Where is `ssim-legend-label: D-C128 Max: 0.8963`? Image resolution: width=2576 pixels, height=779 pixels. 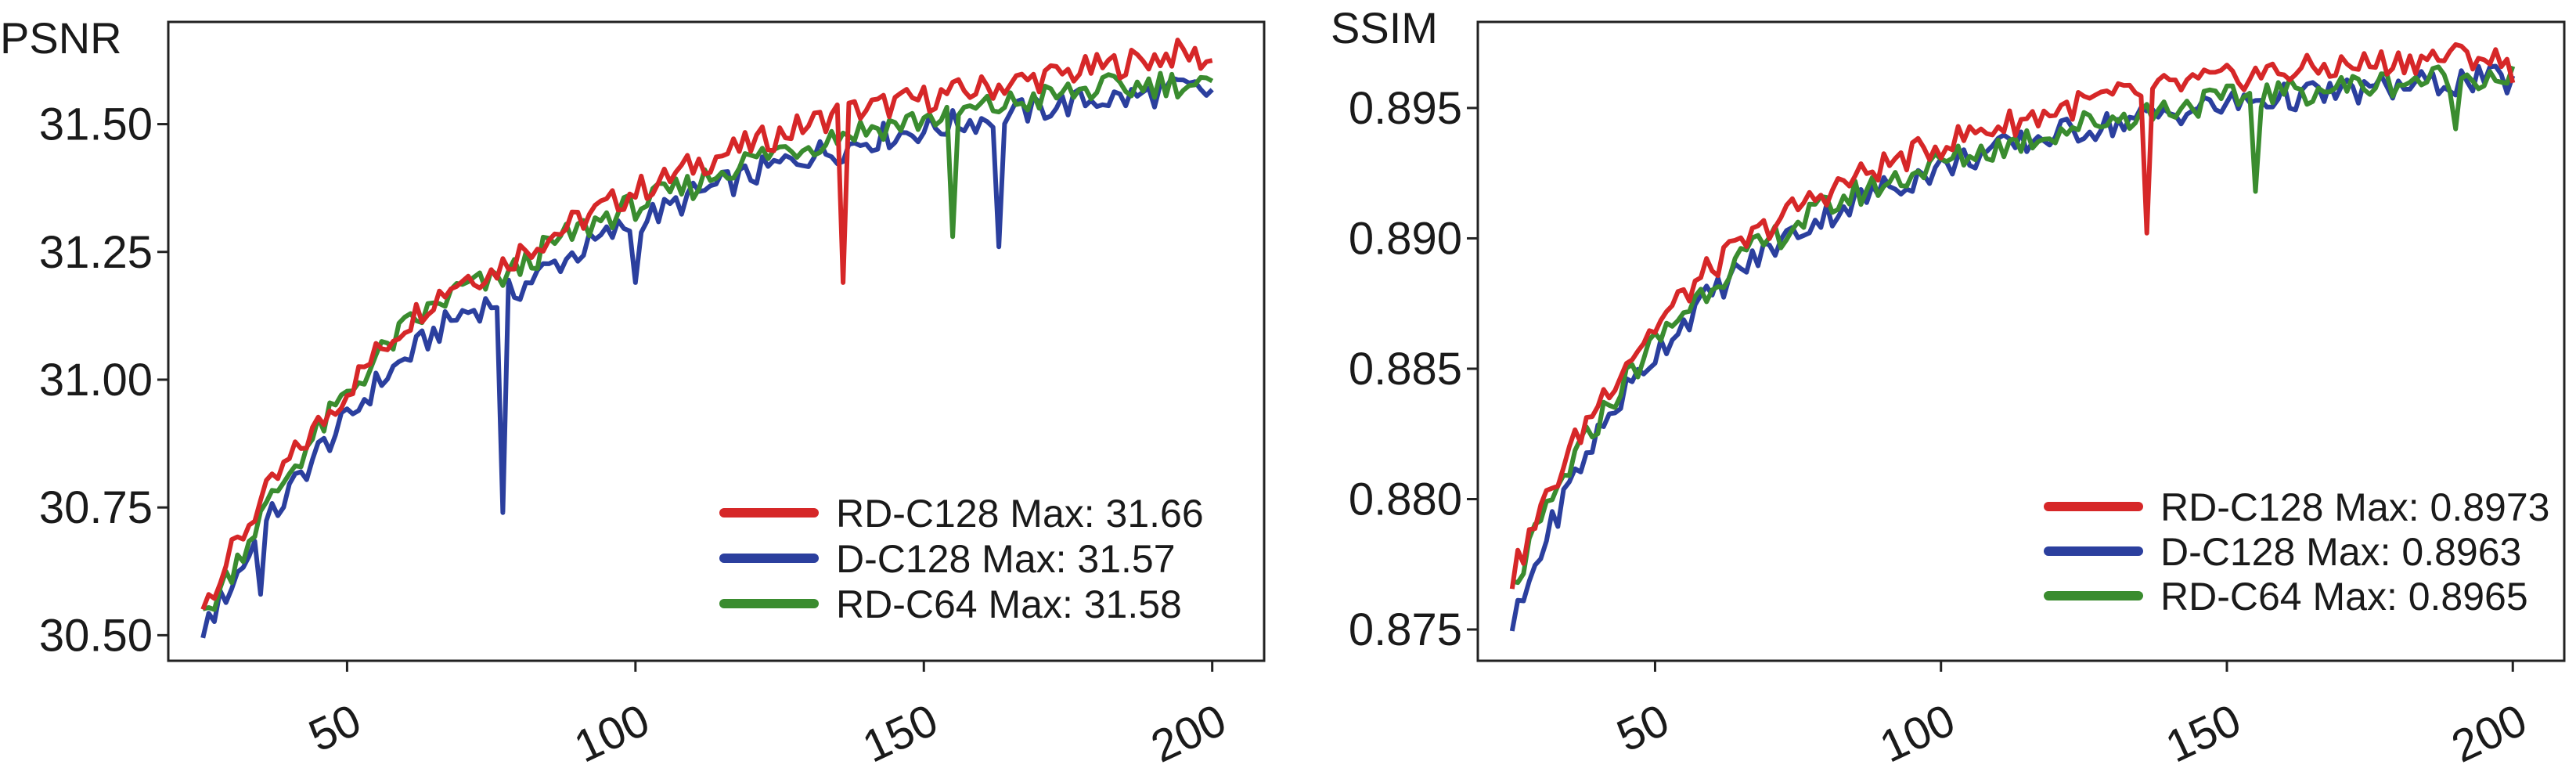
ssim-legend-label: D-C128 Max: 0.8963 is located at coordinates (2340, 552).